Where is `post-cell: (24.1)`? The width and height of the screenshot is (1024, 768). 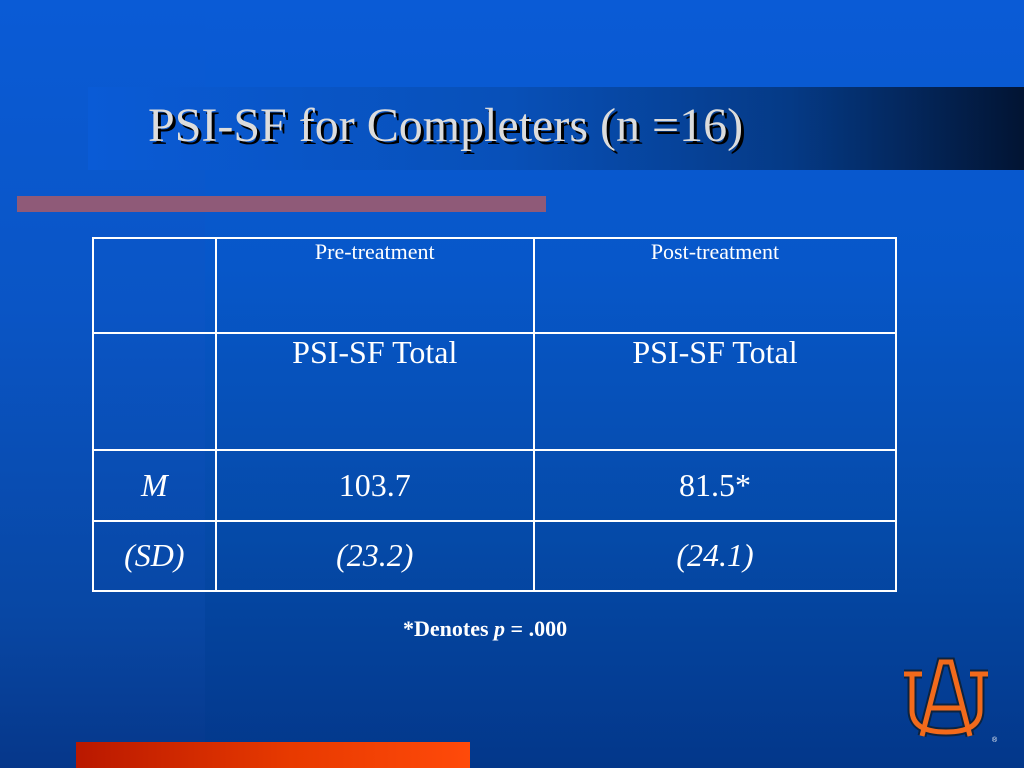 post-cell: (24.1) is located at coordinates (715, 556).